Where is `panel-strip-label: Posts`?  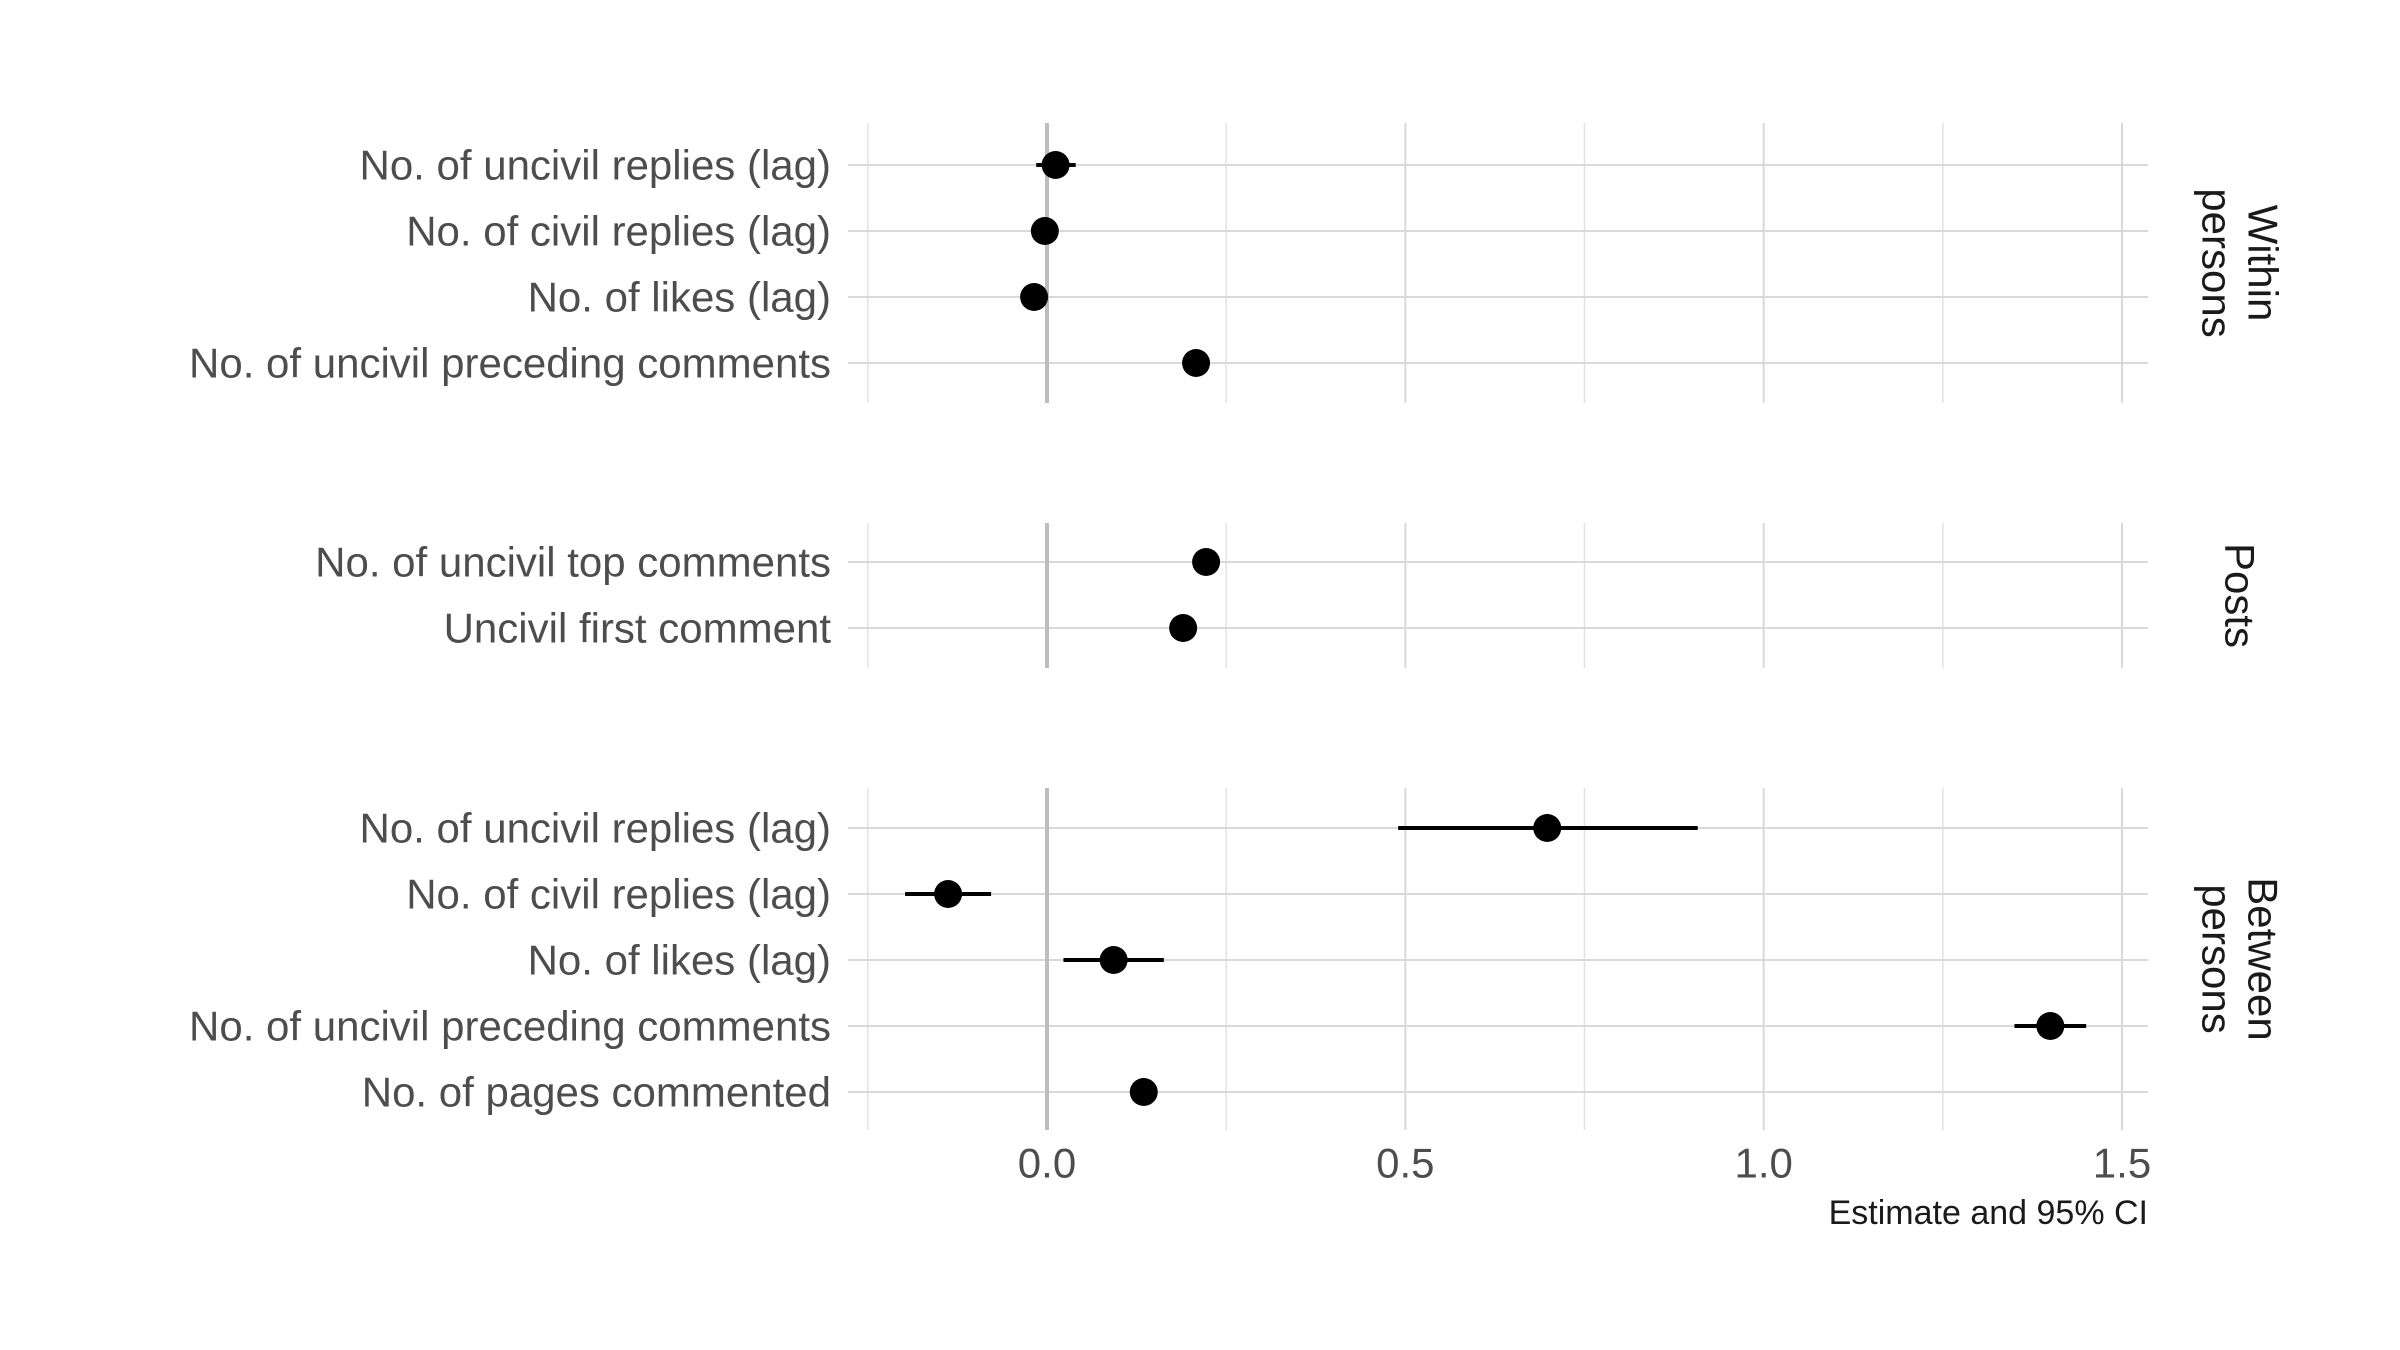
panel-strip-label: Posts is located at coordinates (2240, 595).